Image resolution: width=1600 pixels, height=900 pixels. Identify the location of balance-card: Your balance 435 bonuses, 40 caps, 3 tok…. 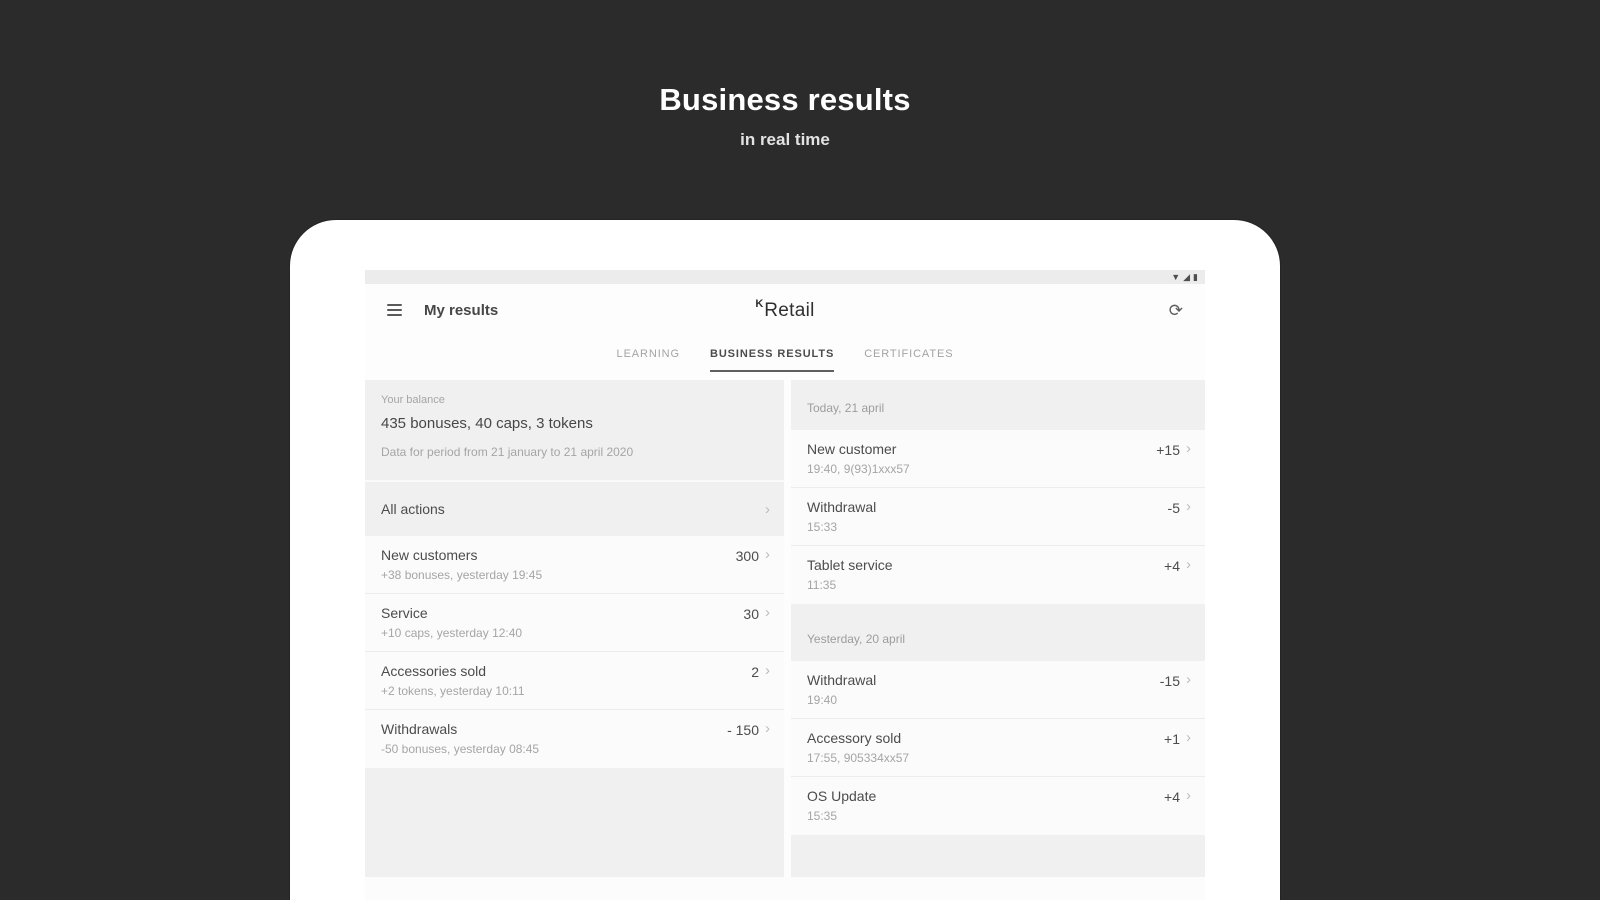
(574, 430).